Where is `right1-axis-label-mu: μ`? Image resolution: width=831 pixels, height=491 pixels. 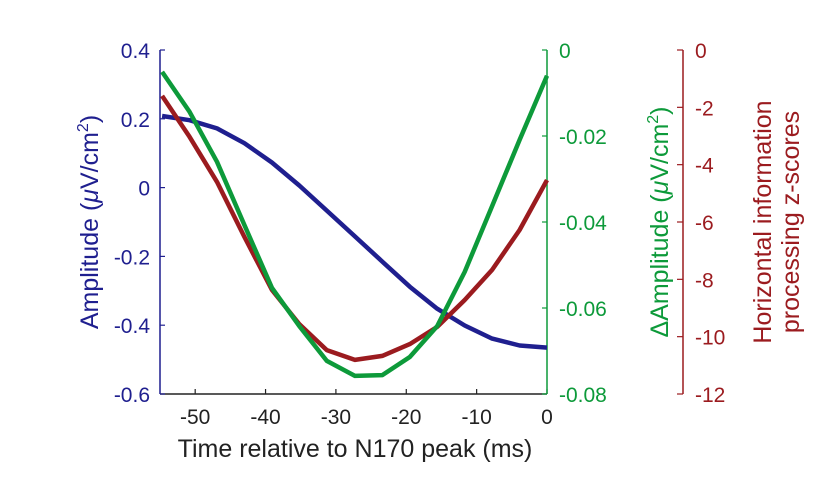
right1-axis-label-mu: μ is located at coordinates (660, 187).